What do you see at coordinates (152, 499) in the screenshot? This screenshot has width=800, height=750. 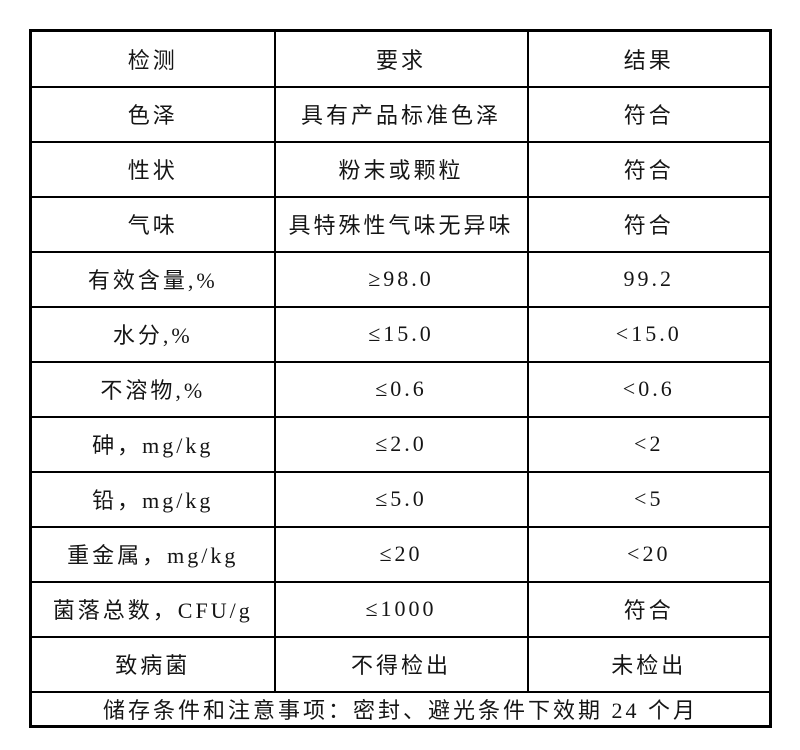 I see `cell-item: 铅，mg/kg` at bounding box center [152, 499].